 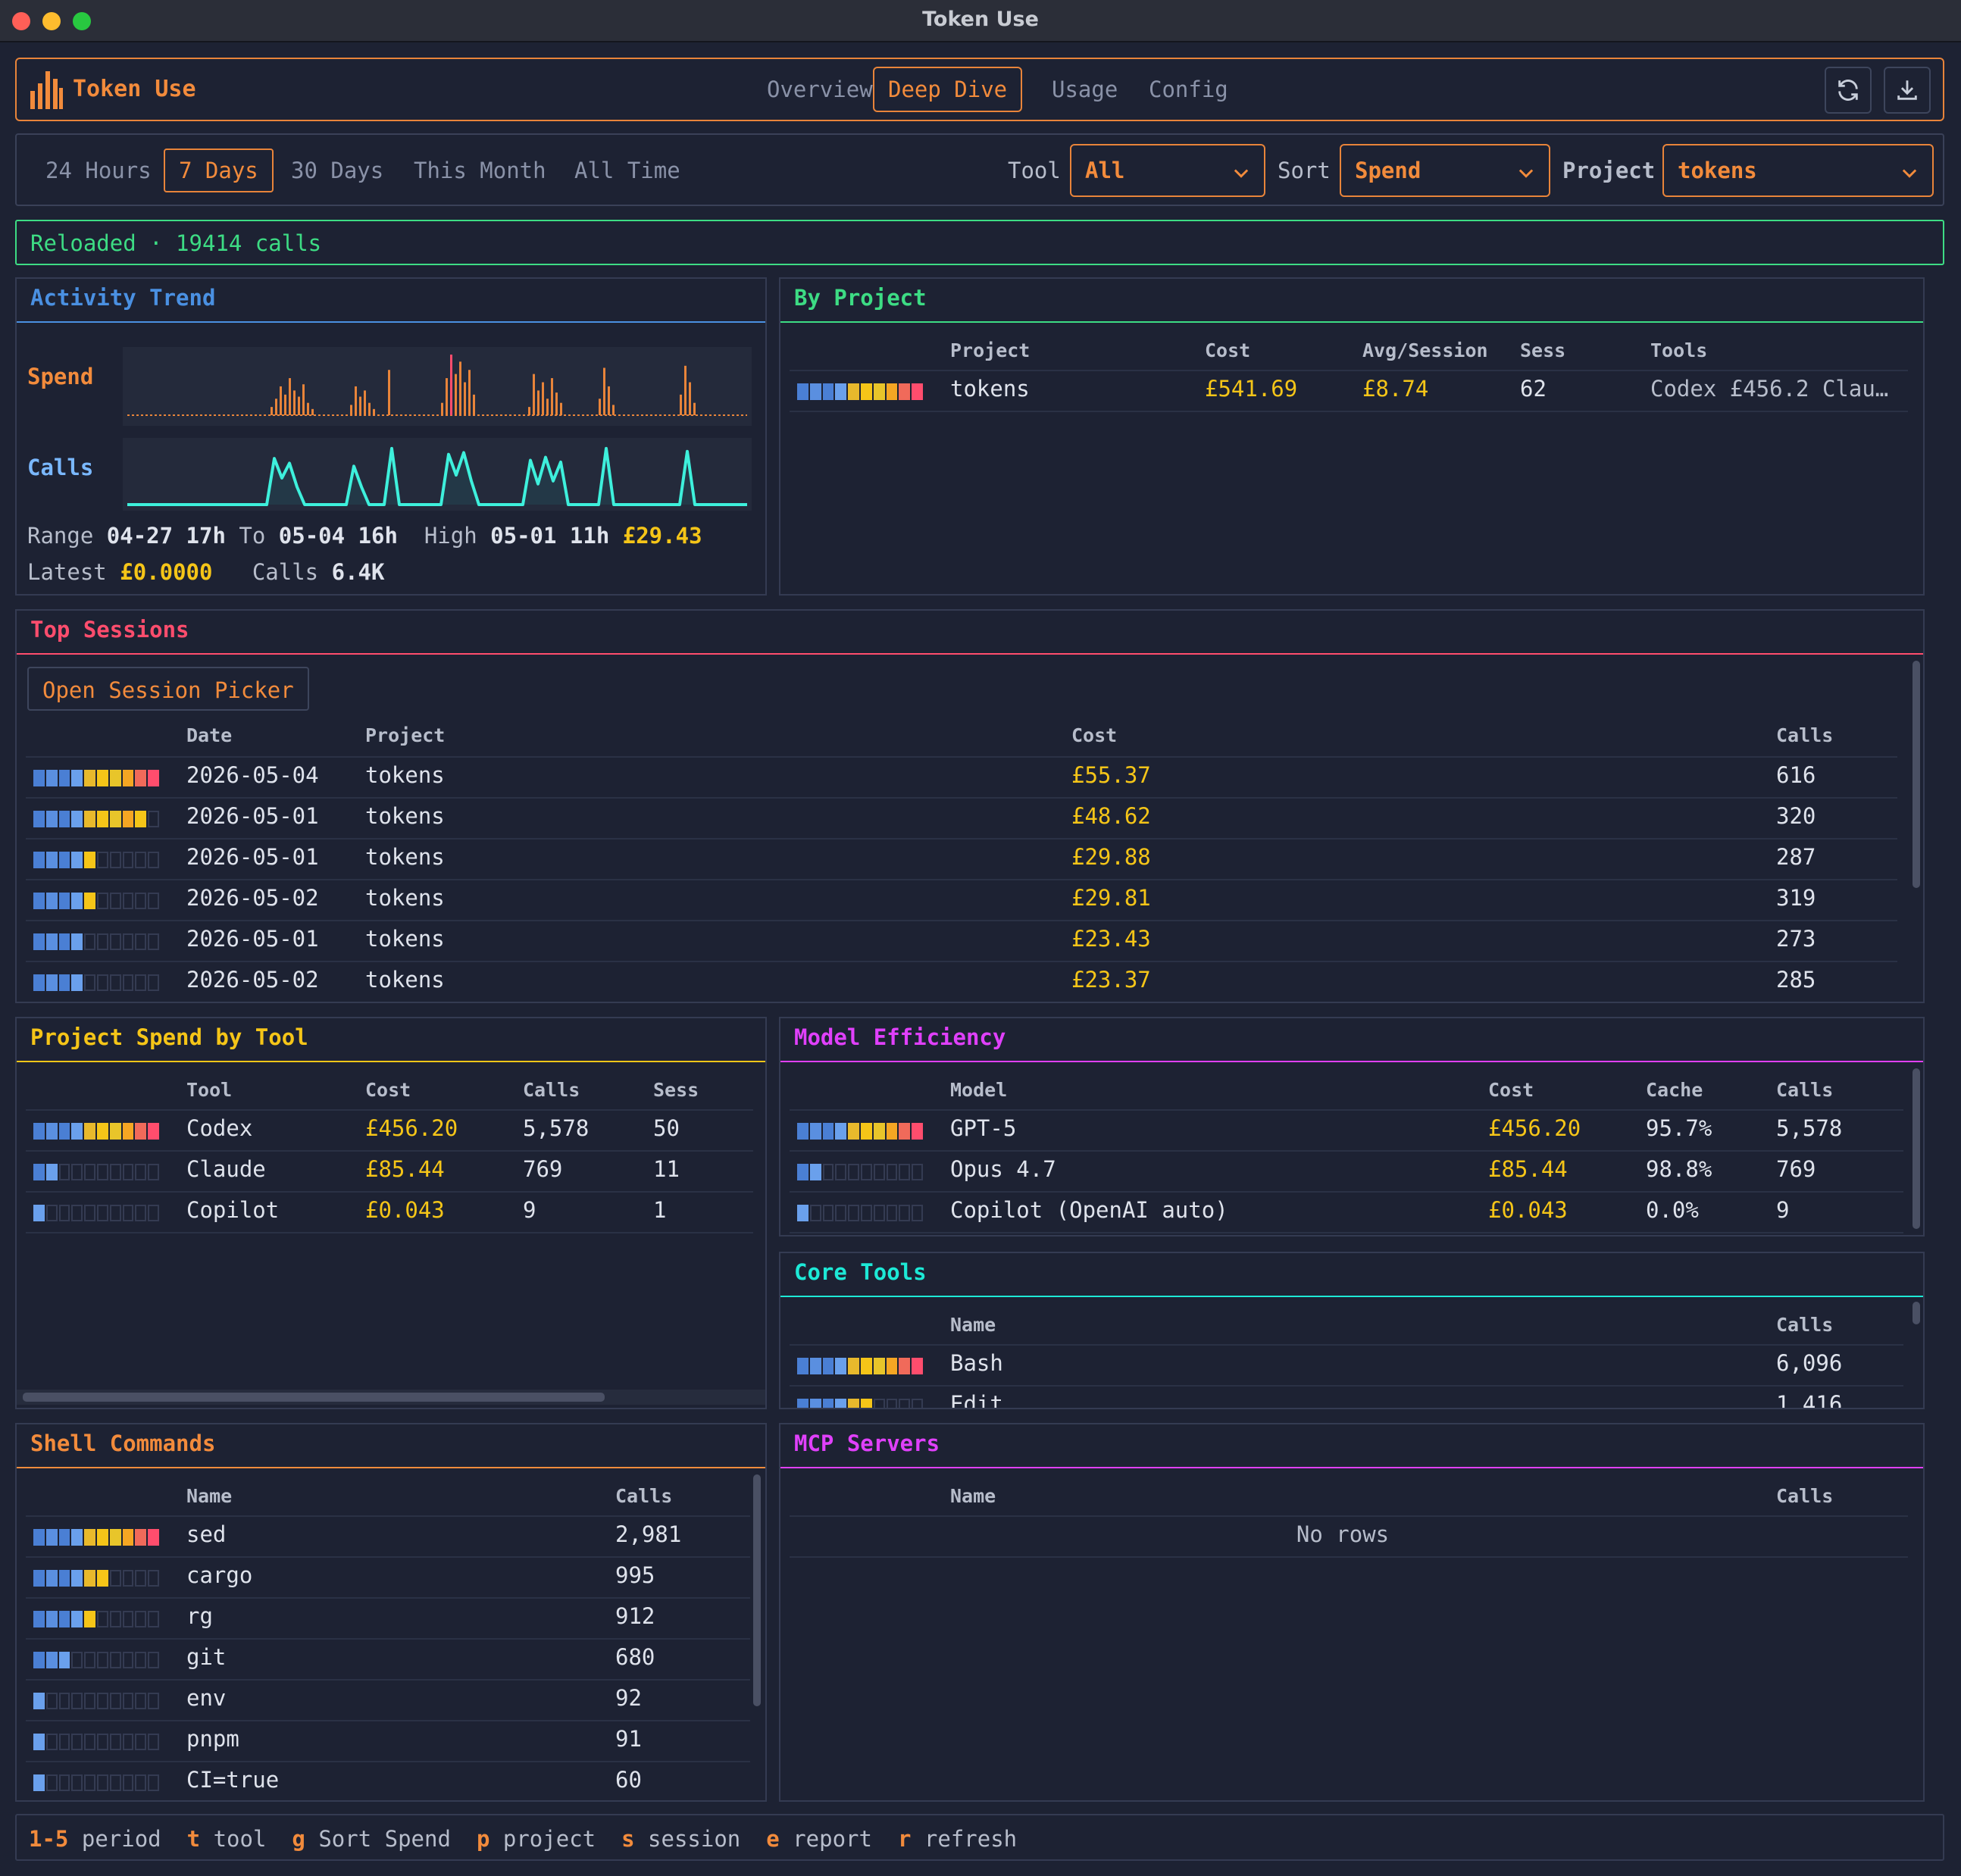 What do you see at coordinates (98, 170) in the screenshot?
I see `period-24-hours: 24 Hours` at bounding box center [98, 170].